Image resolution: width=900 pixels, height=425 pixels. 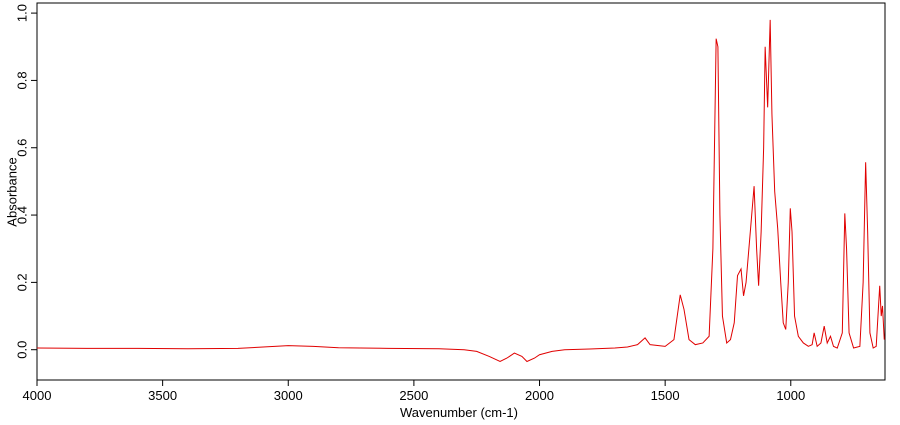 I want to click on y-tick-label: 0.0, so click(x=21, y=350).